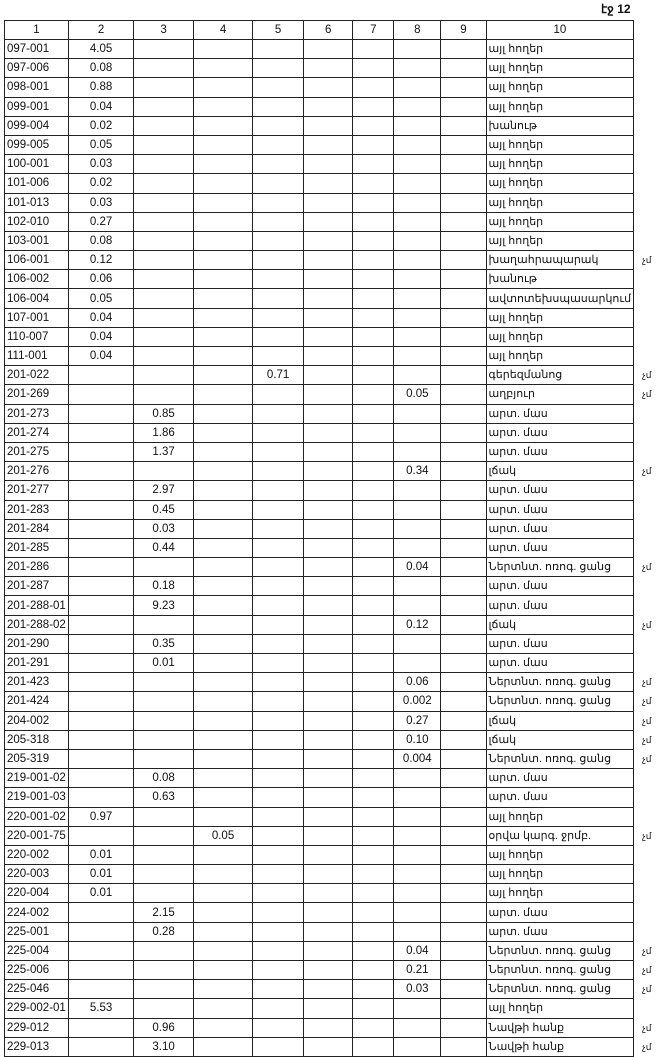 This screenshot has height=1057, width=663. I want to click on table-row: 201-284 0.03 արտ. մաս, so click(333, 528).